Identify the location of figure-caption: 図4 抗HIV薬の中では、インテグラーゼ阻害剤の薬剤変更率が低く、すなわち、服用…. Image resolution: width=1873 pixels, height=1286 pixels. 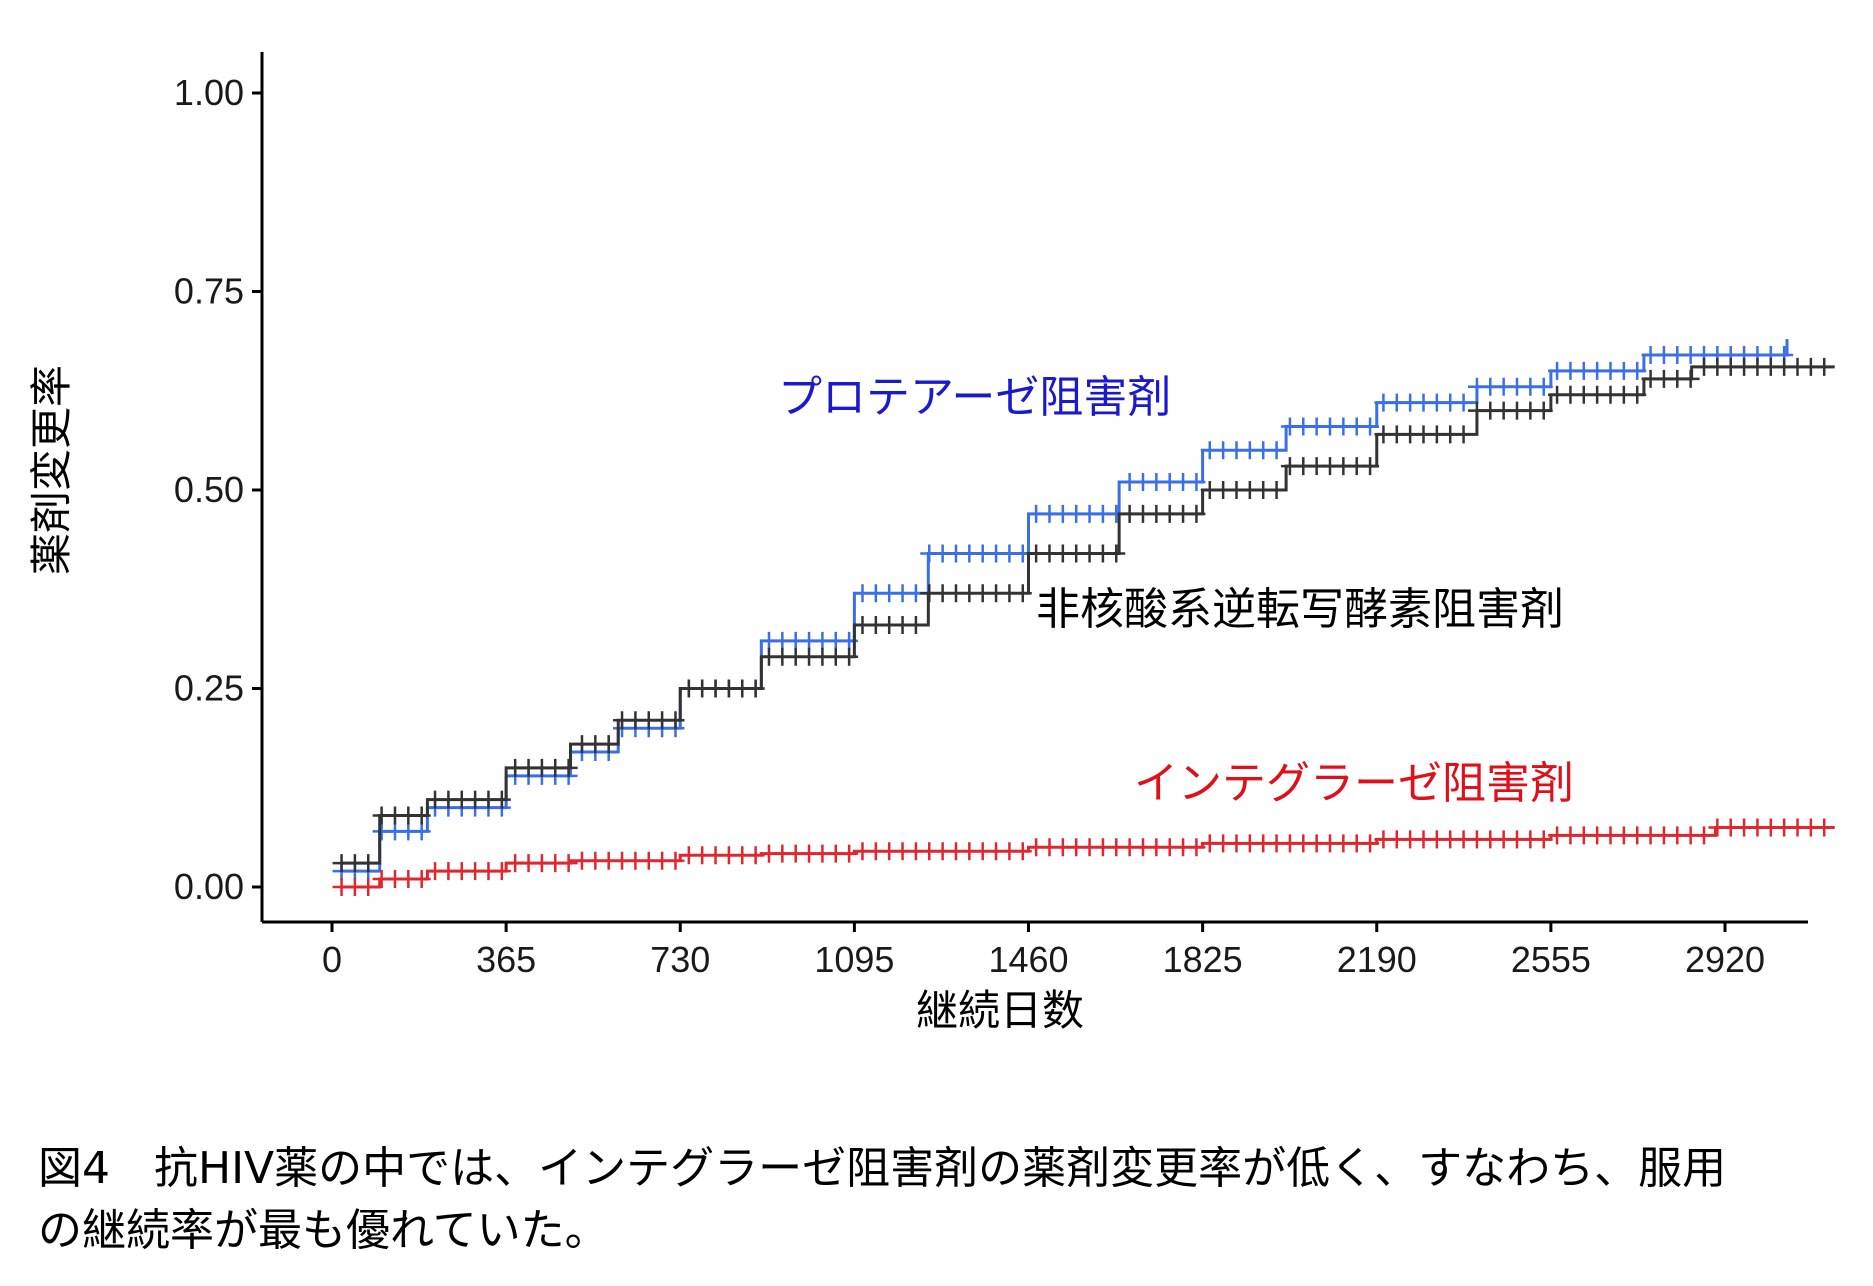
(938, 1200).